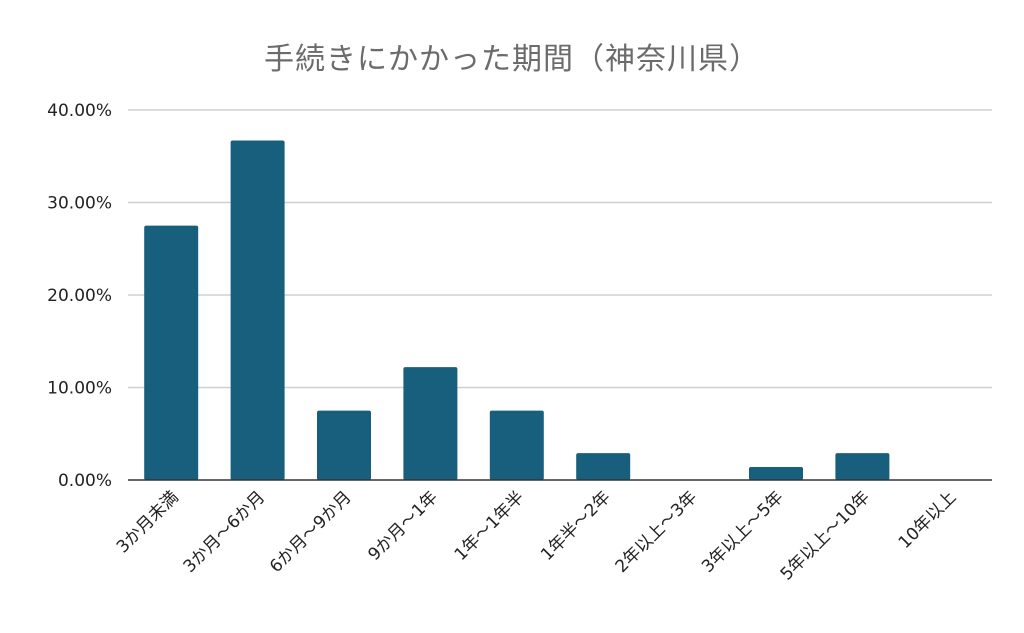  I want to click on x-tick-label: 9か月～1年, so click(403, 526).